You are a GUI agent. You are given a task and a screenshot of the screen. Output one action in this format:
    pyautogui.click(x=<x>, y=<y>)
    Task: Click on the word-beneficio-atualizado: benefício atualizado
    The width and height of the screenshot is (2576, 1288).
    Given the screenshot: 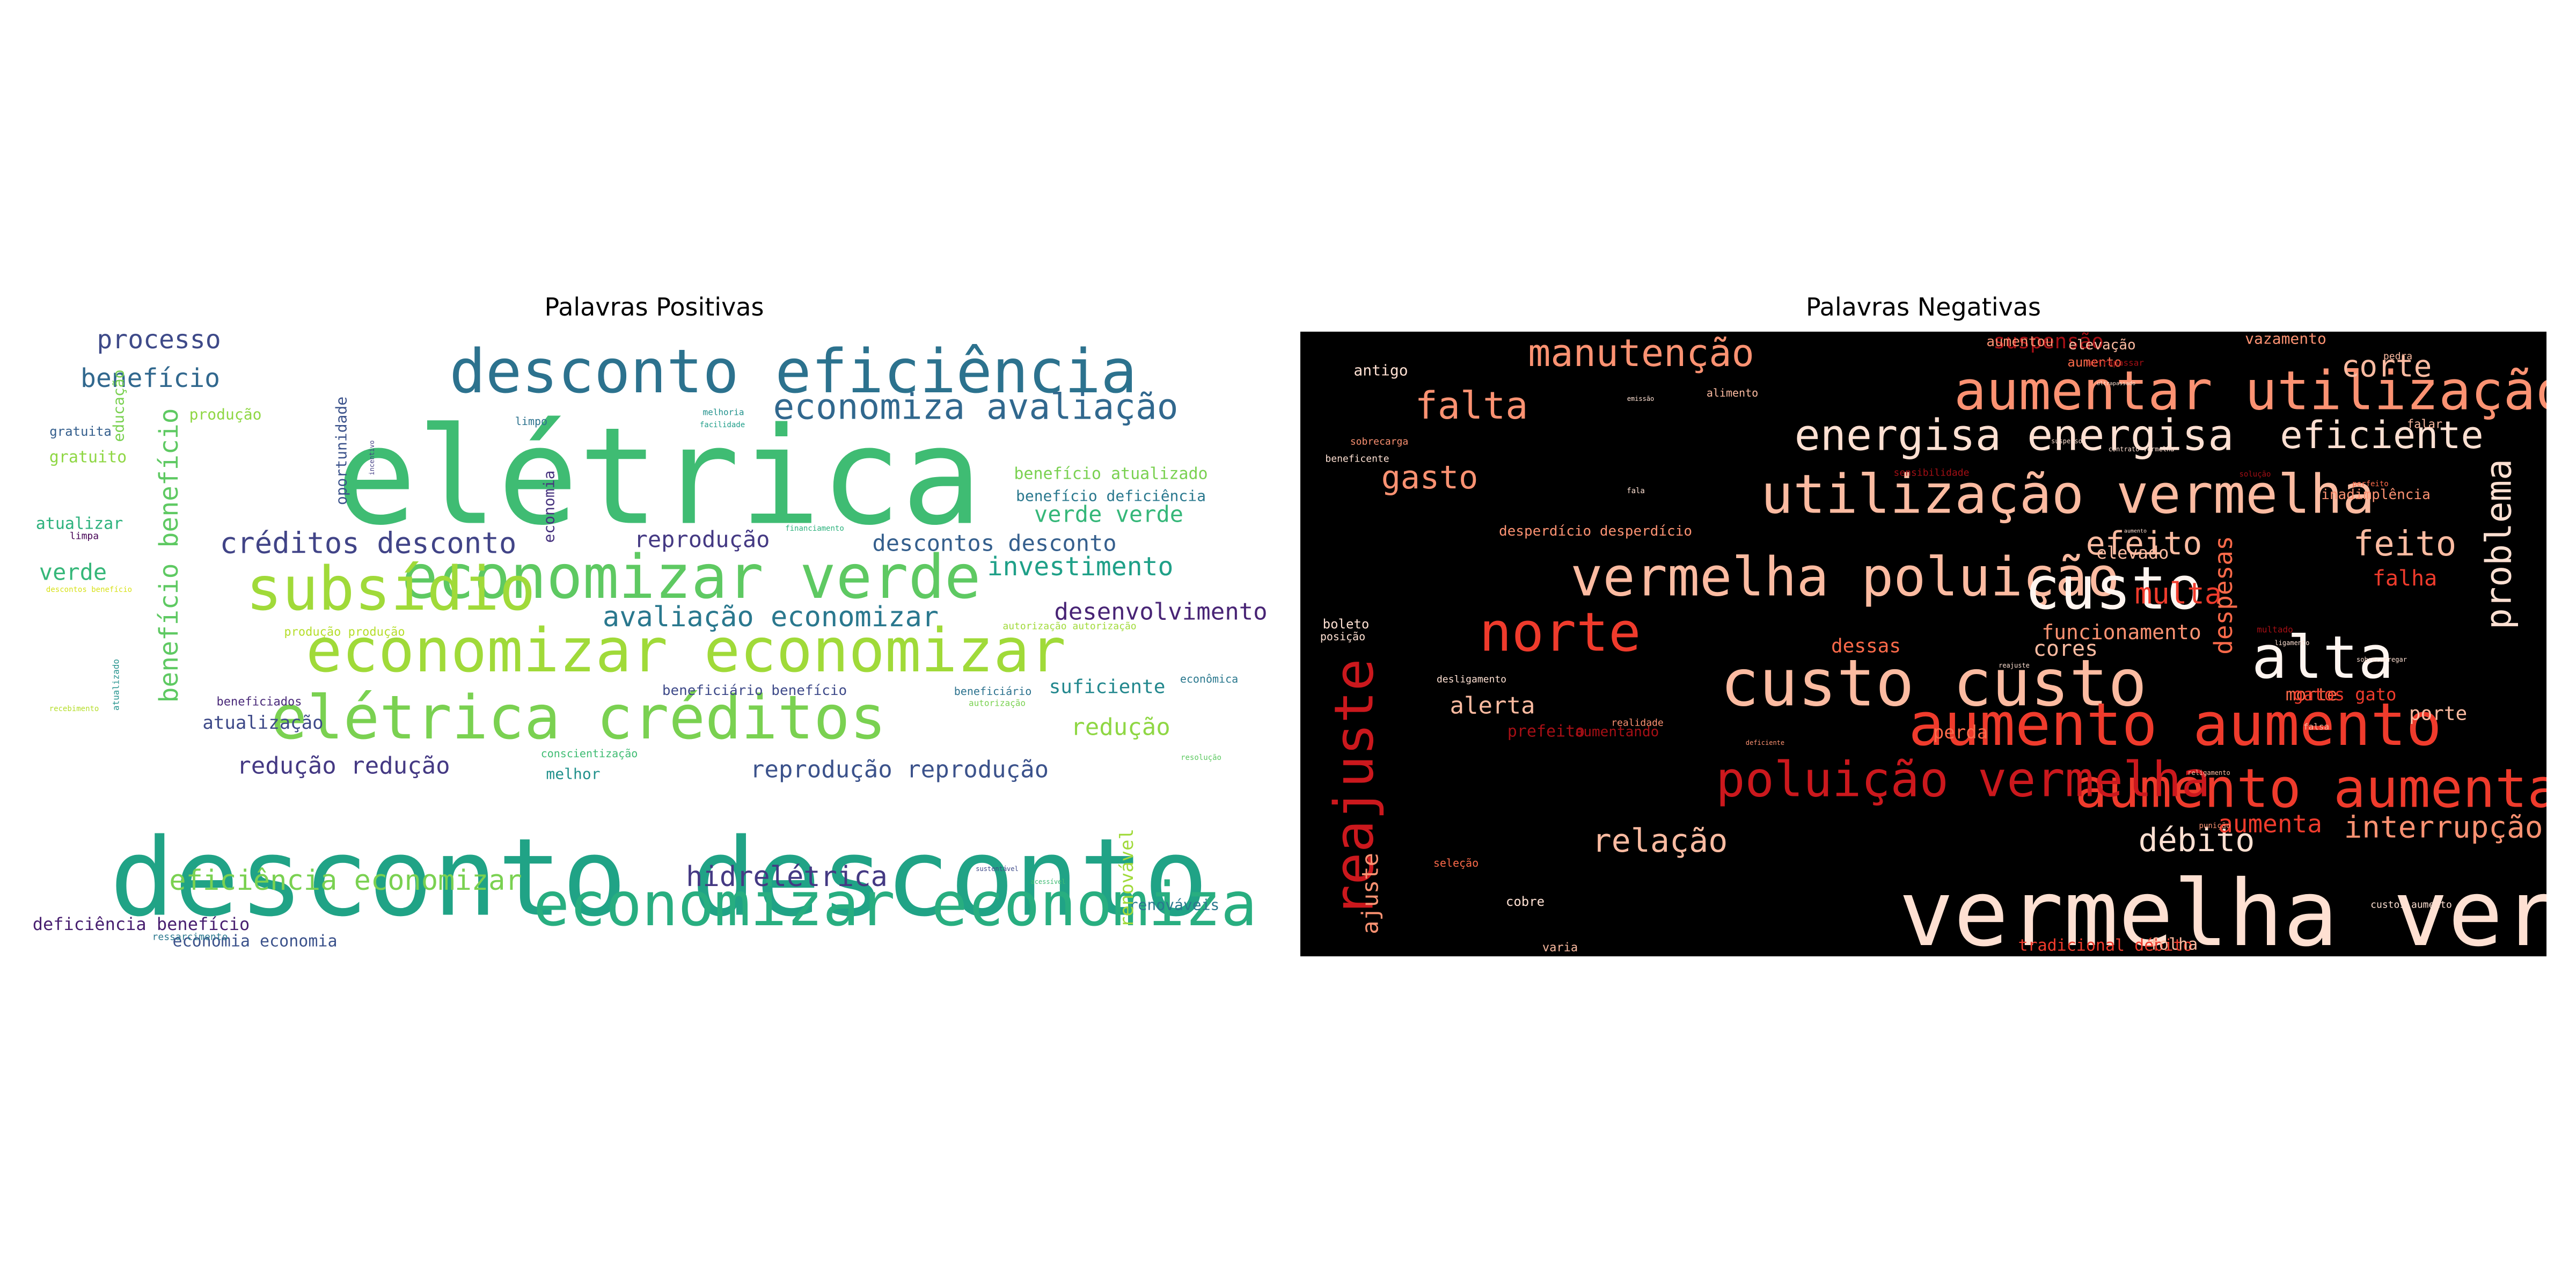 What is the action you would take?
    pyautogui.click(x=1111, y=474)
    